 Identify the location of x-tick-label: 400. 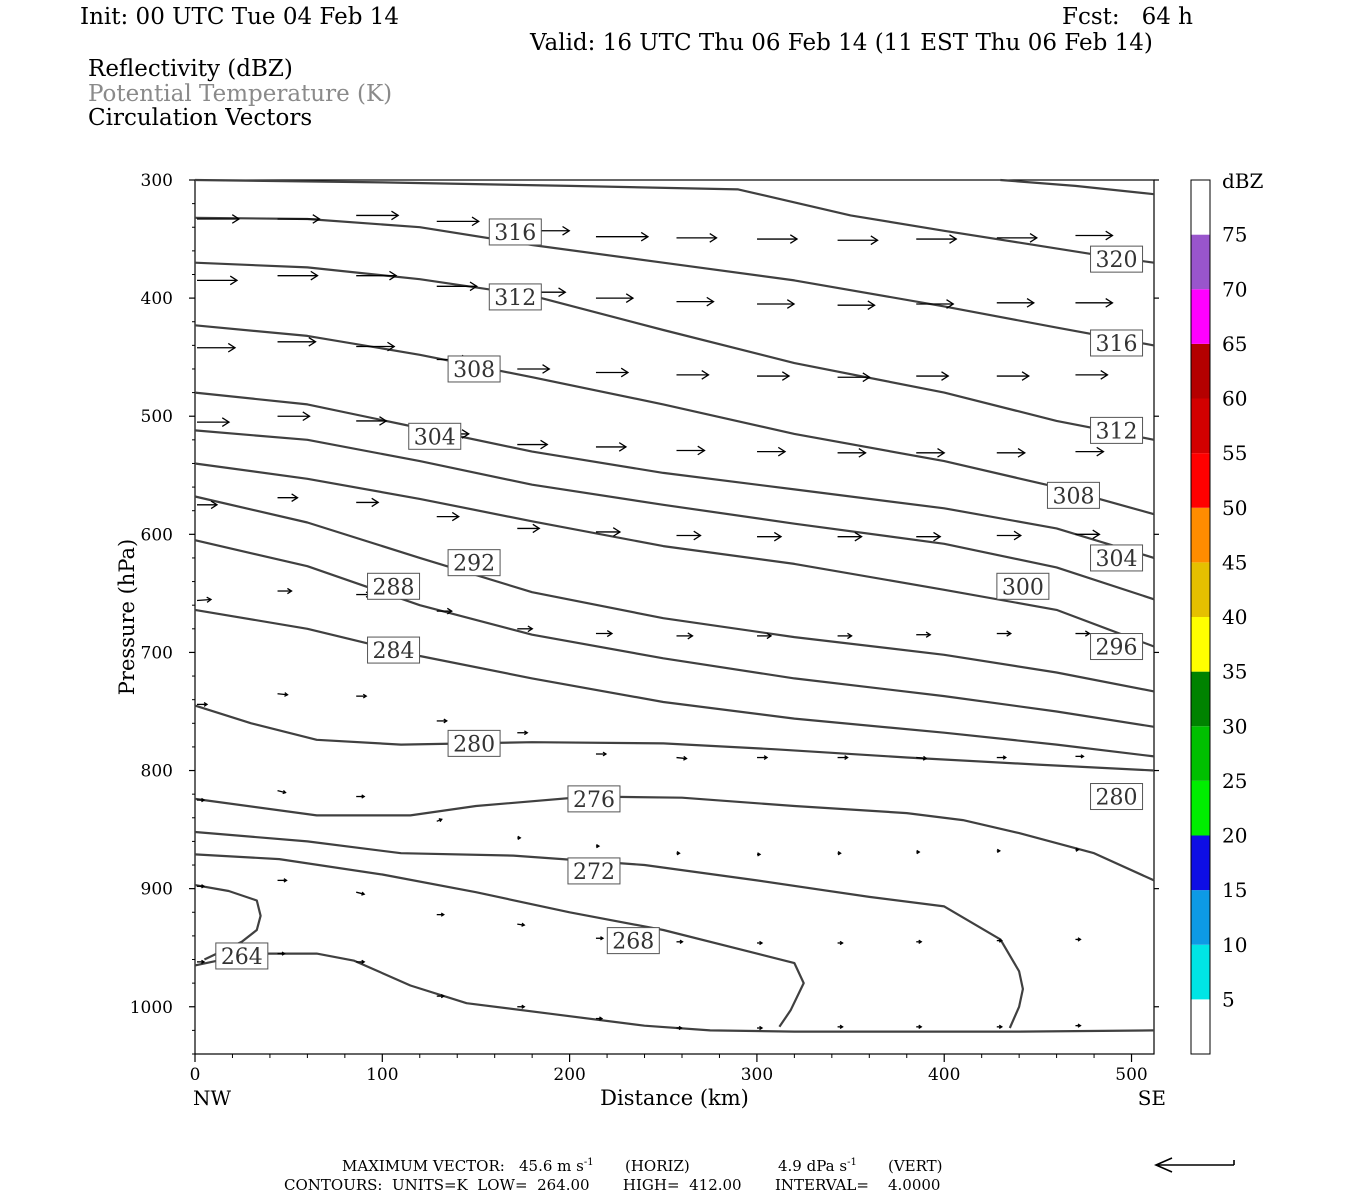
(944, 1075).